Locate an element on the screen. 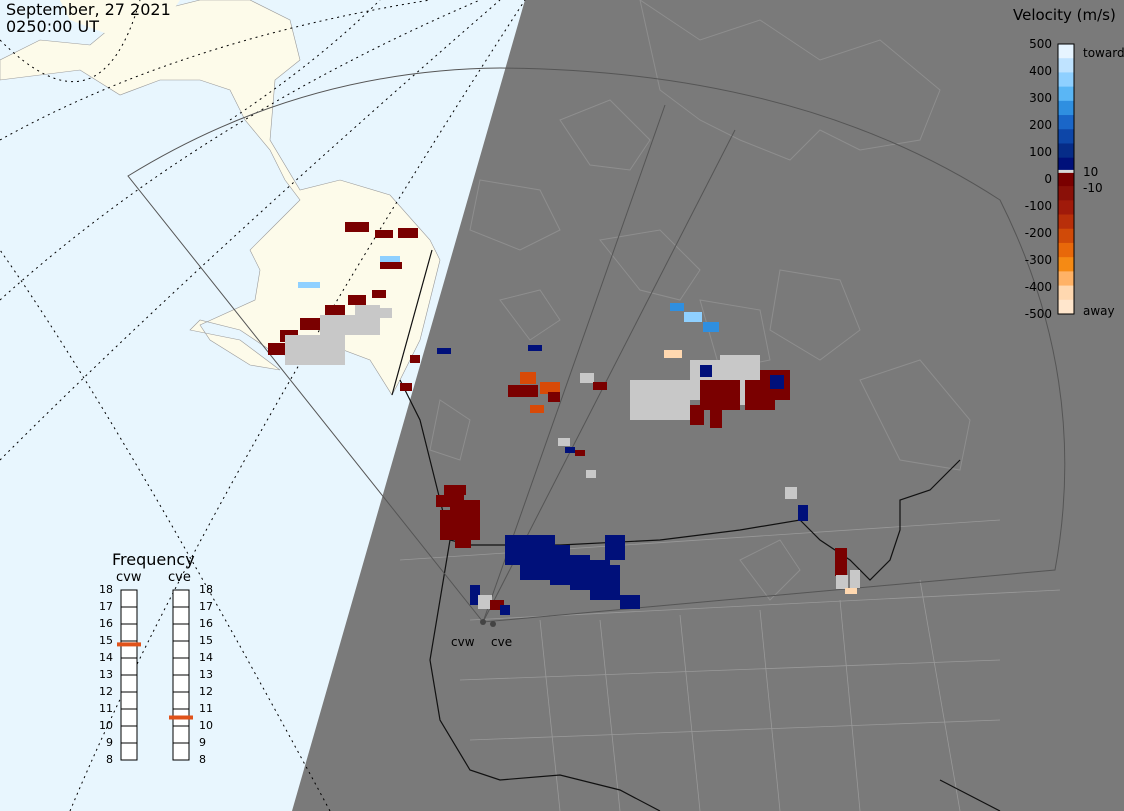  velocity-tick-label: 200 is located at coordinates (1040, 125).